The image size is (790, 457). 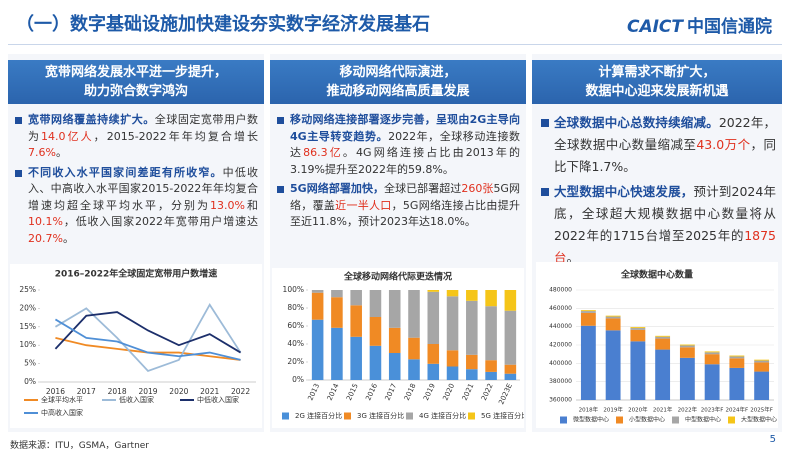 I want to click on legend-label: 5G 连接百分比, so click(x=502, y=415).